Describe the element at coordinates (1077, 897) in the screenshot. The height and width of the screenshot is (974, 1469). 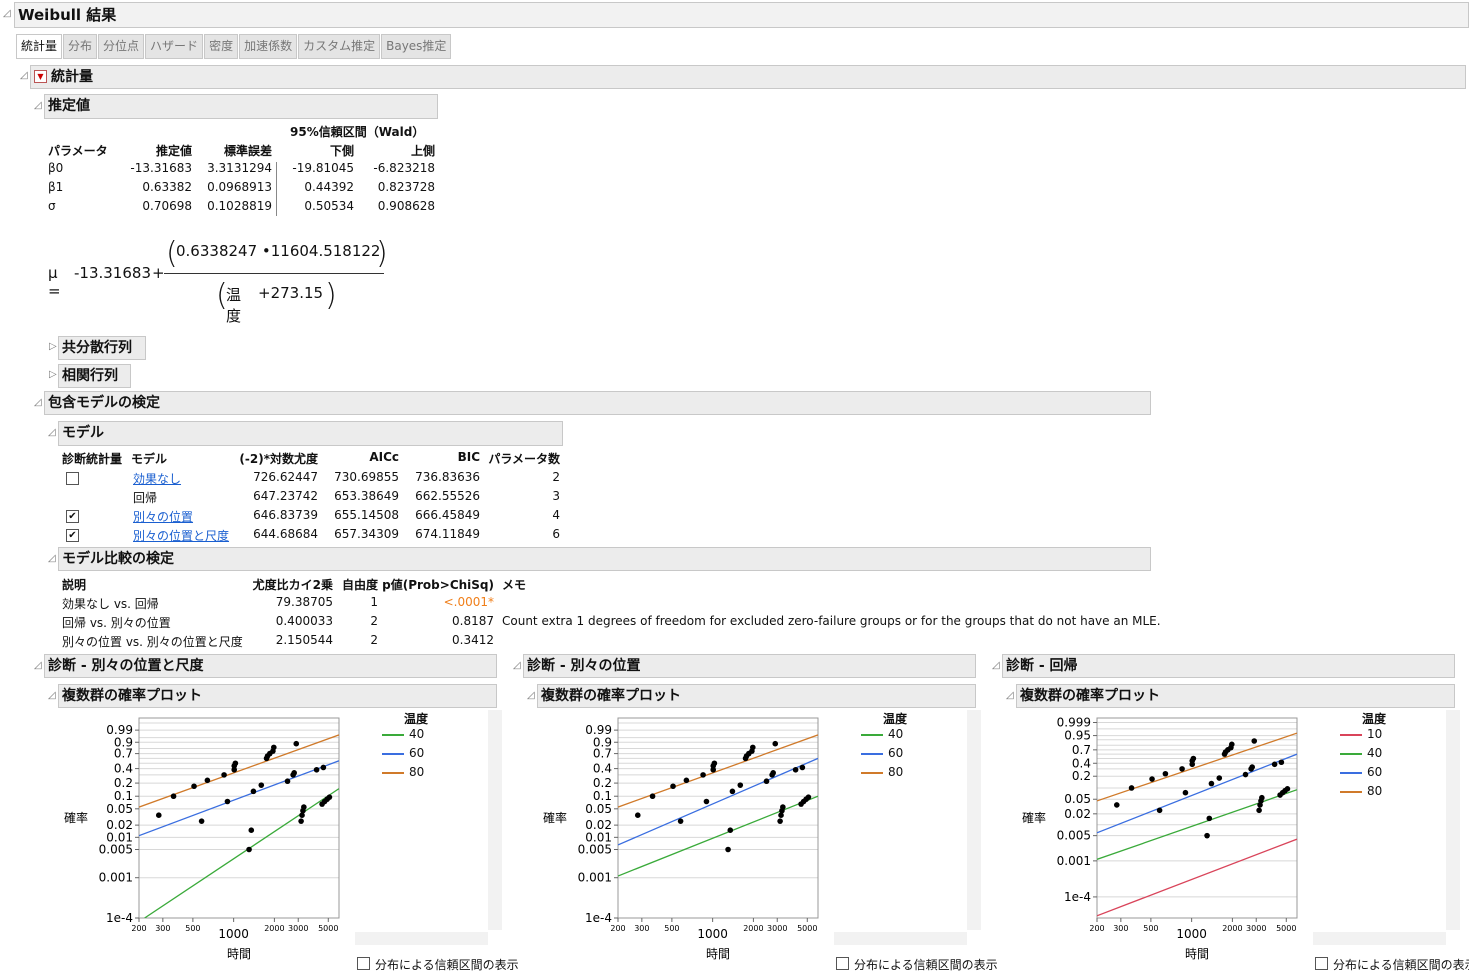
I see `y-tick-label: 1e-4` at that location.